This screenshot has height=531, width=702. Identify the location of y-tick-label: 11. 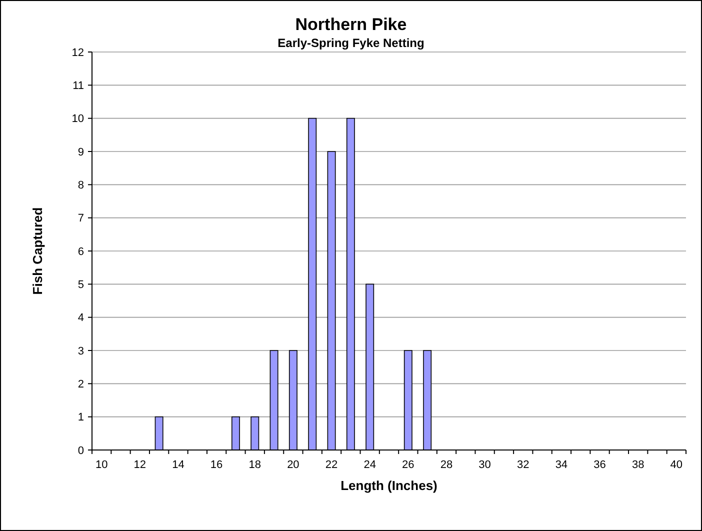
(78, 86).